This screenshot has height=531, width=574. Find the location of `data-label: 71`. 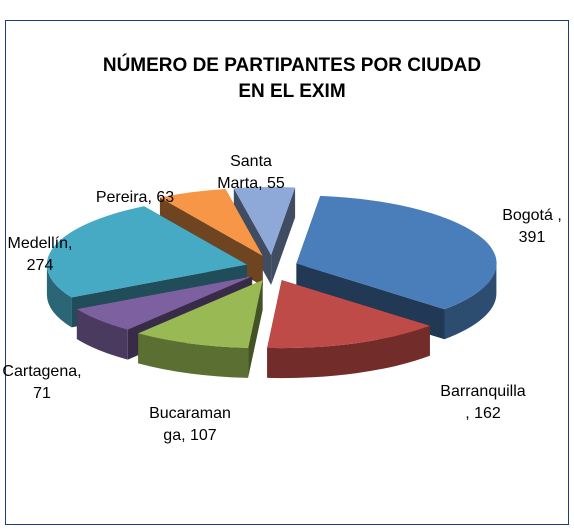

data-label: 71 is located at coordinates (42, 393).